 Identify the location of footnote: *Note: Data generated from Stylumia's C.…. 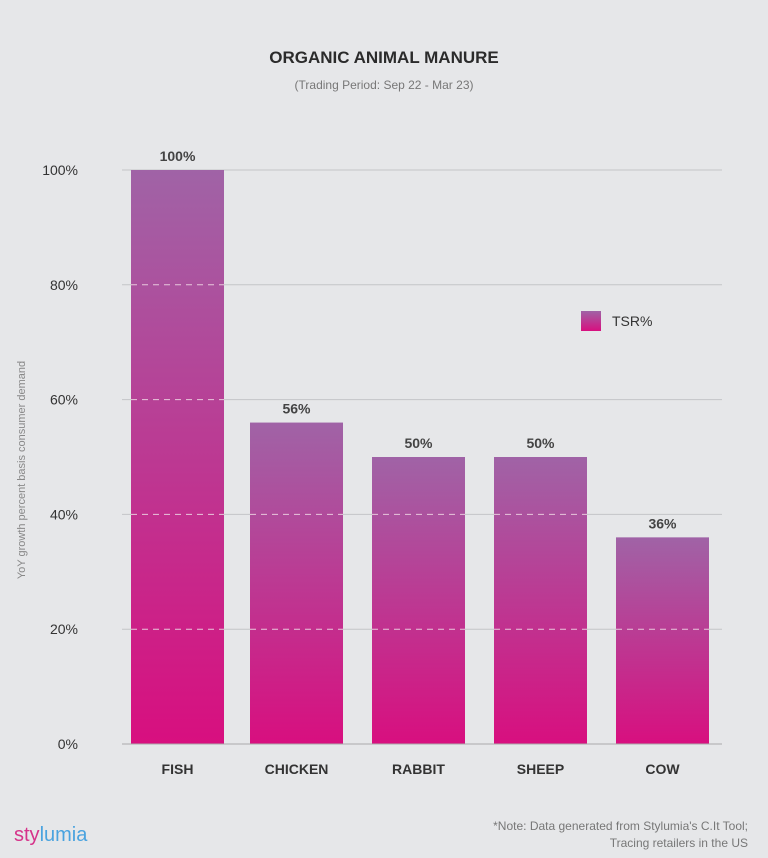
(620, 835).